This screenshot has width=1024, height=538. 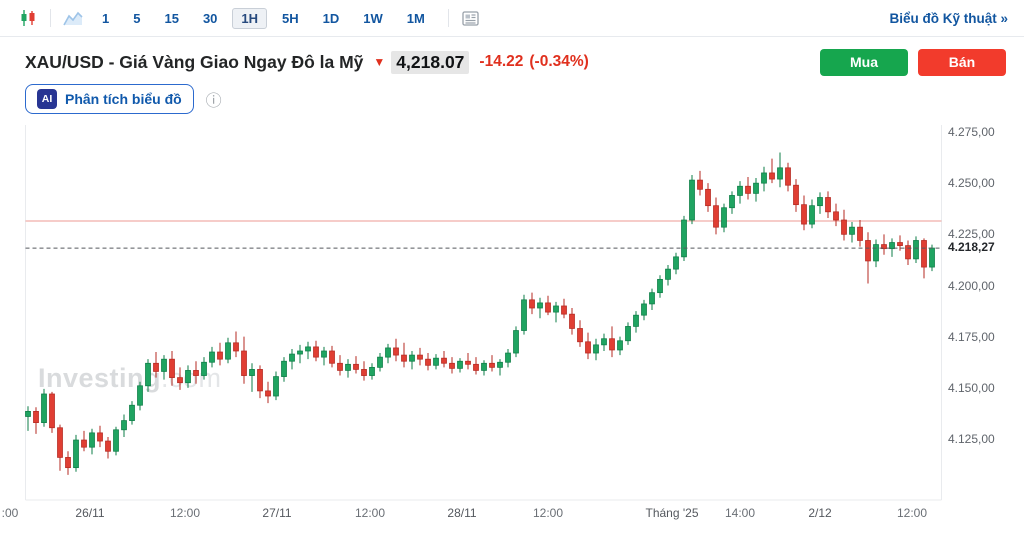 What do you see at coordinates (971, 336) in the screenshot?
I see `price-axis-label: 4.175,00` at bounding box center [971, 336].